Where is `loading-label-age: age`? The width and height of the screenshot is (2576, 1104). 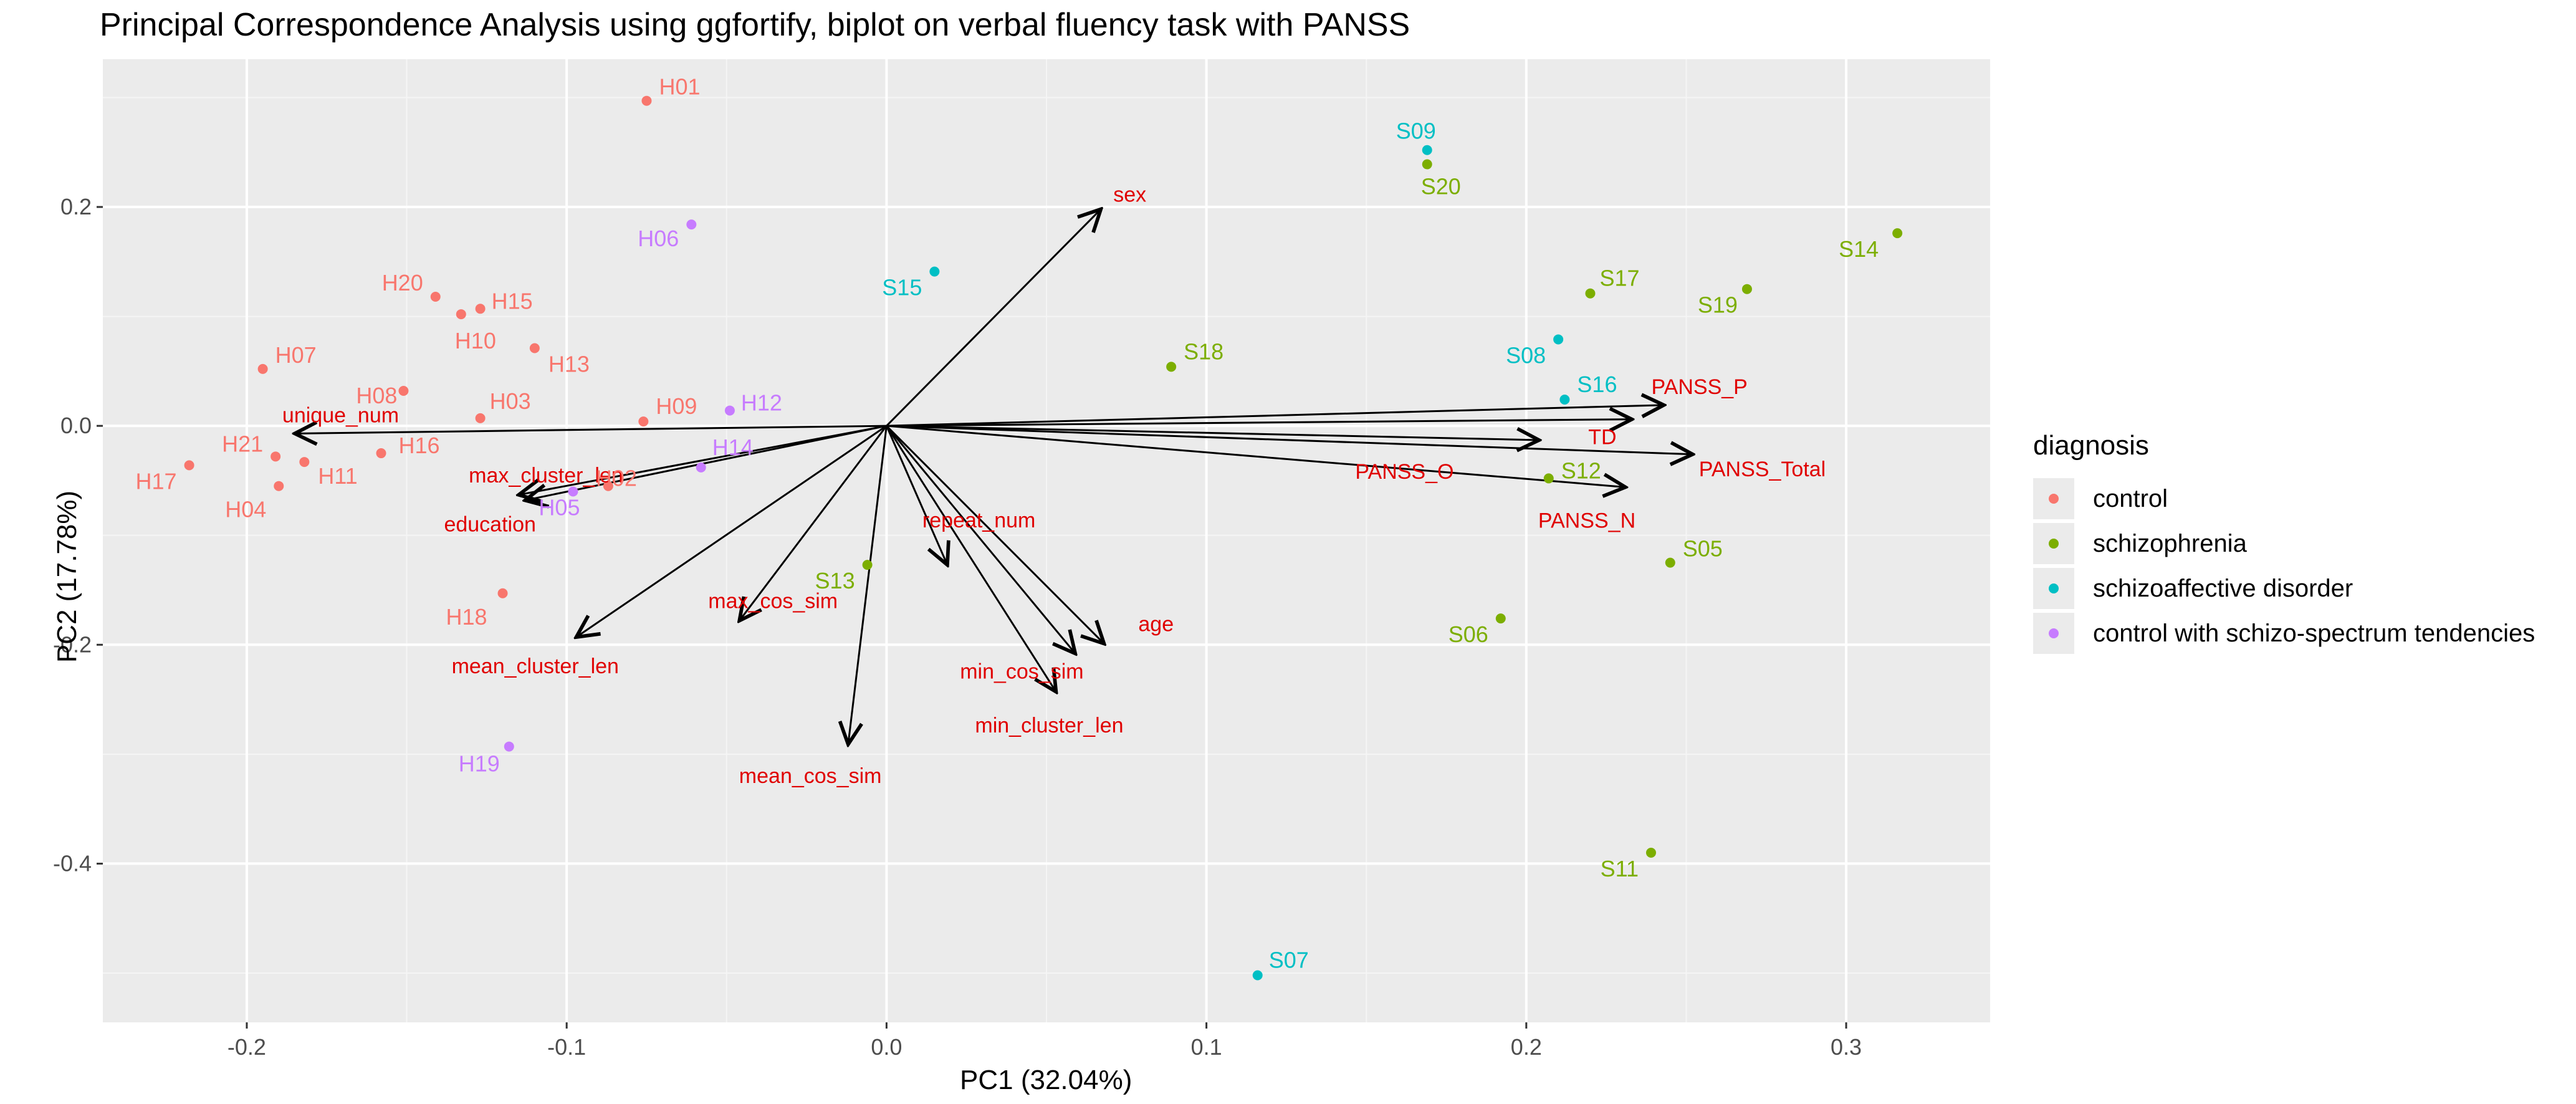
loading-label-age: age is located at coordinates (1156, 624).